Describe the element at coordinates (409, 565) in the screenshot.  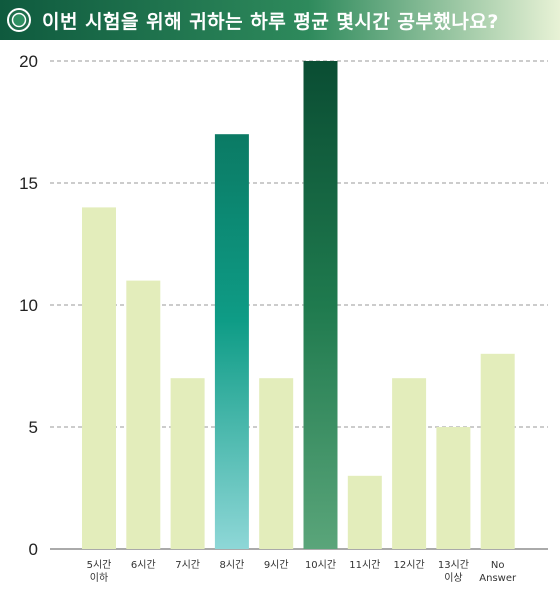
I see `x-tick-label: 12시간` at that location.